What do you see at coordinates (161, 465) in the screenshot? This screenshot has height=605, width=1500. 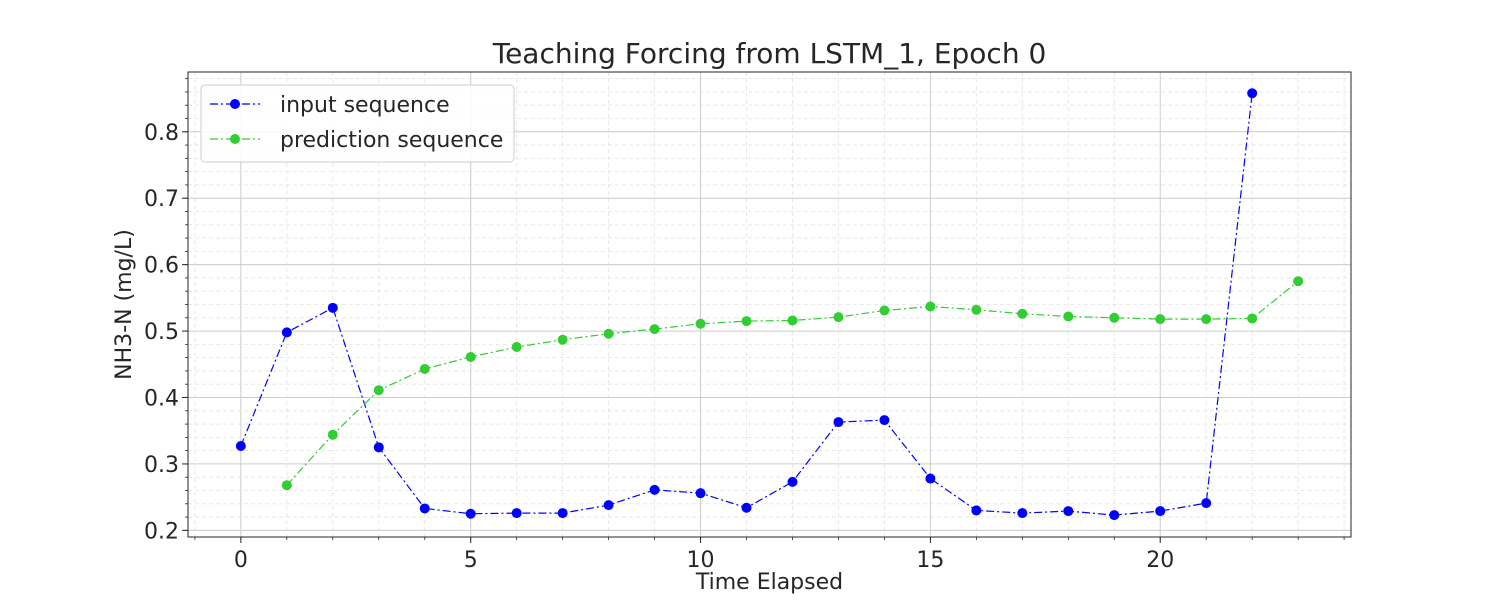 I see `y-tick-label: 0.3` at bounding box center [161, 465].